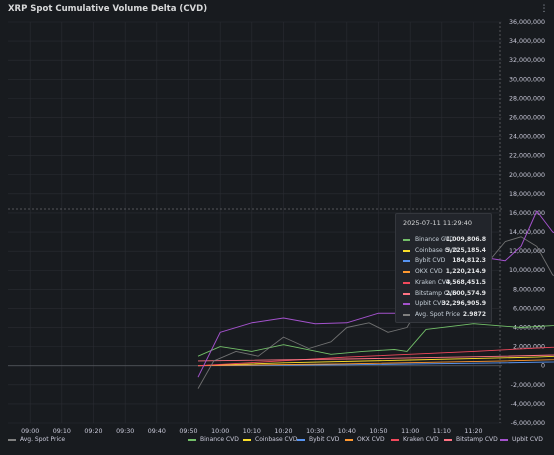 Image resolution: width=554 pixels, height=455 pixels. What do you see at coordinates (527, 439) in the screenshot?
I see `legend-label: Upbit CVD` at bounding box center [527, 439].